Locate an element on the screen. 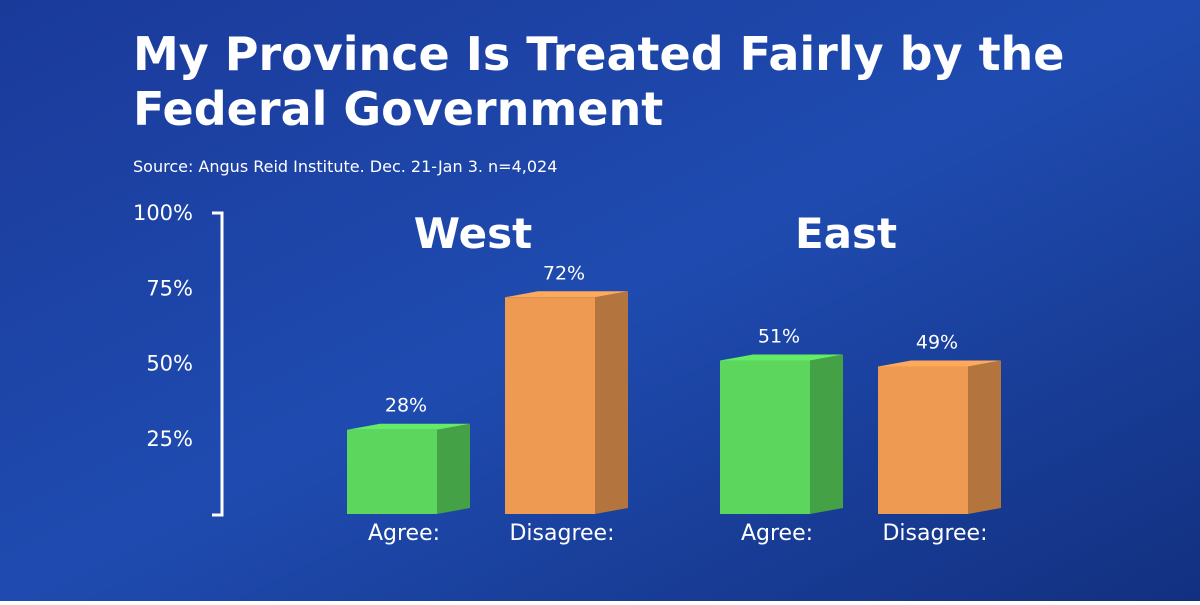 Image resolution: width=1200 pixels, height=605 pixels. y-tick-label: 100% is located at coordinates (163, 213).